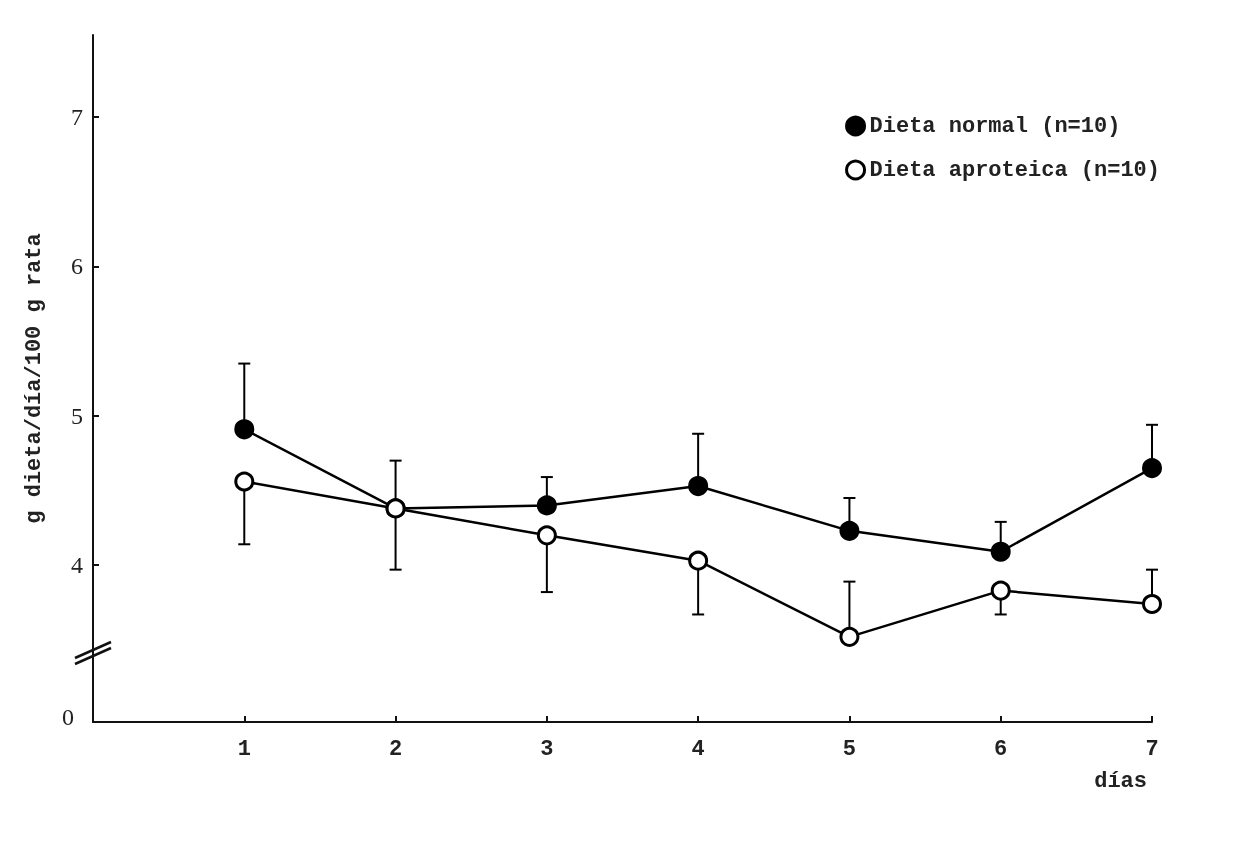  What do you see at coordinates (34, 378) in the screenshot?
I see `y-axis-title: g dieta/día/100 g rata` at bounding box center [34, 378].